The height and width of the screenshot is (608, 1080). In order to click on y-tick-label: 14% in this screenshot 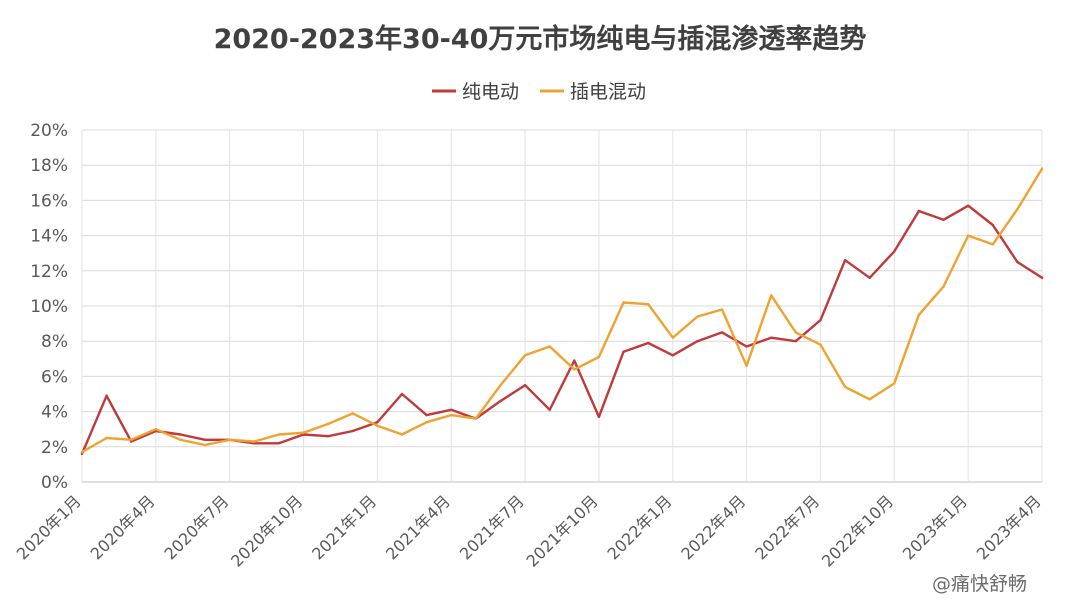, I will do `click(49, 237)`.